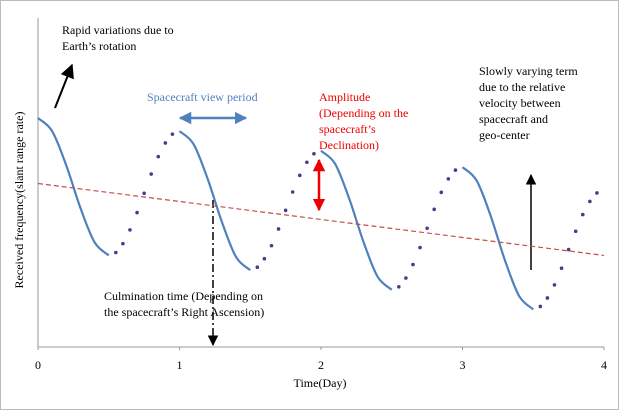 This screenshot has width=619, height=410. I want to click on annotation: Declination), so click(349, 145).